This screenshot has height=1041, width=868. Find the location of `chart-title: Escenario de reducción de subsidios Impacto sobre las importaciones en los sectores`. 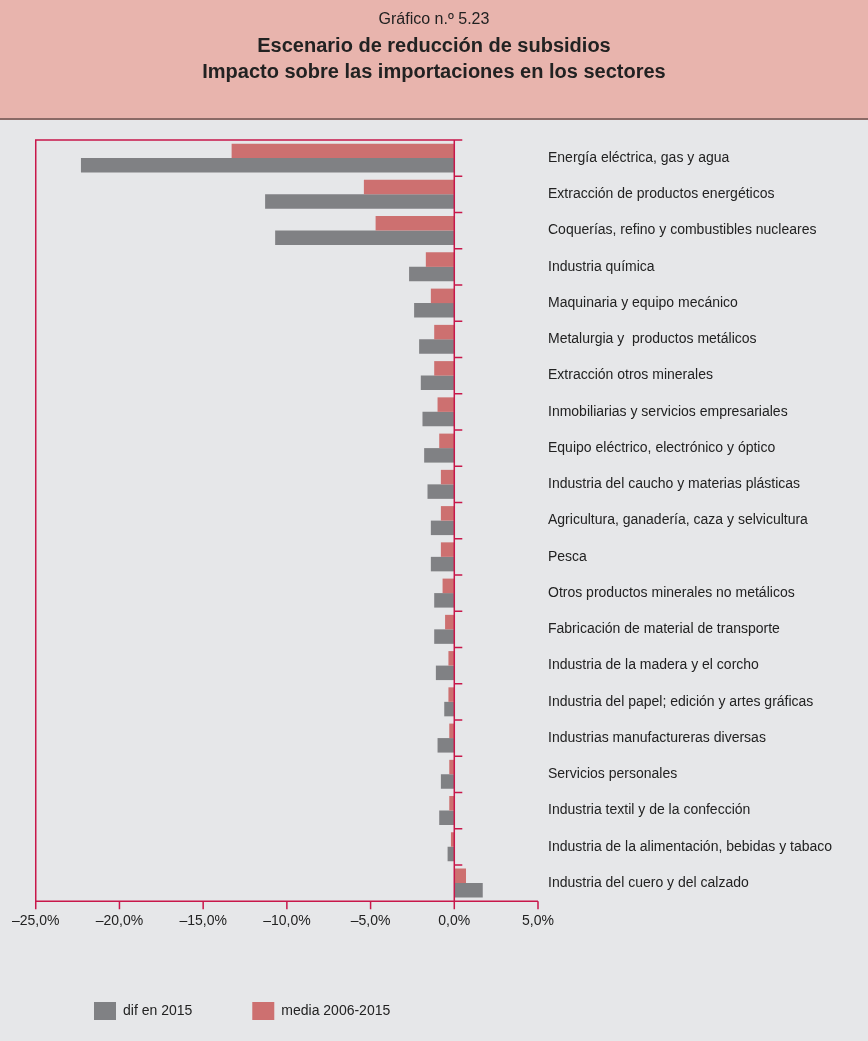

chart-title: Escenario de reducción de subsidios Impacto sobre las importaciones en los sectores is located at coordinates (434, 58).